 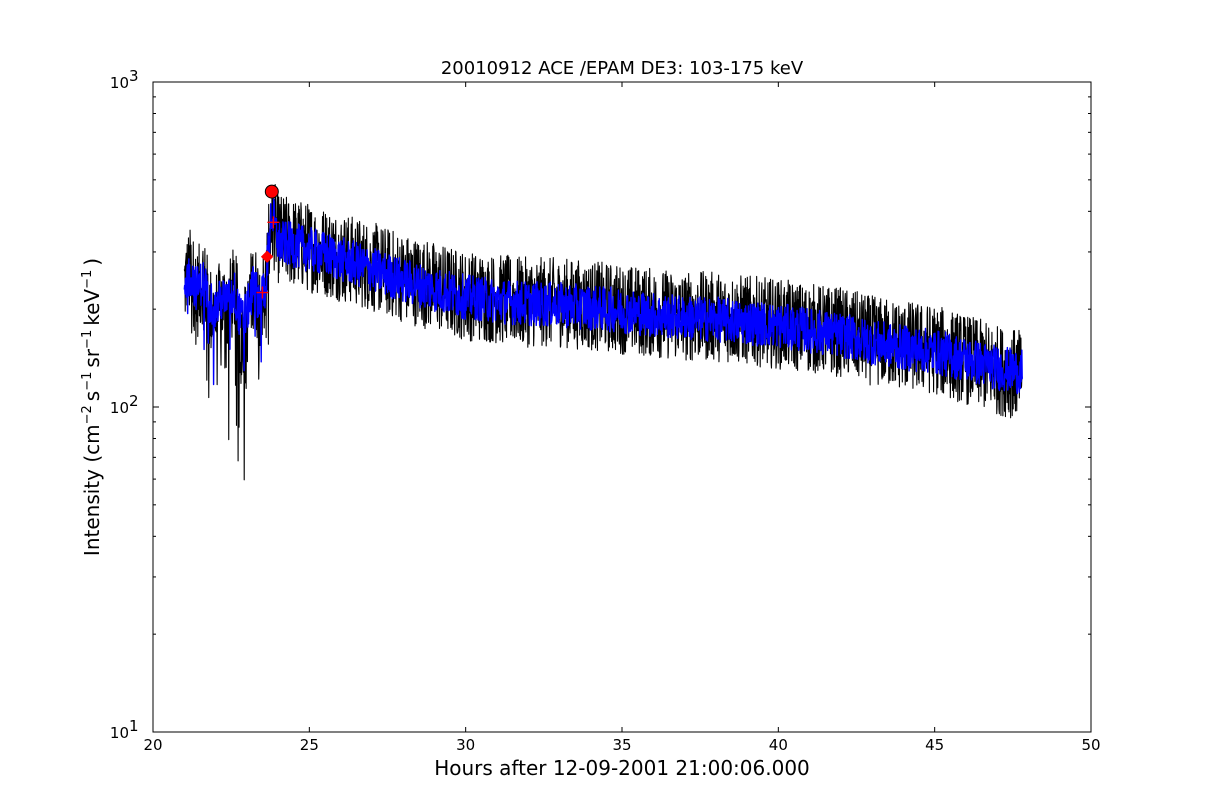 What do you see at coordinates (119, 408) in the screenshot?
I see `y-tick-label-1: 10` at bounding box center [119, 408].